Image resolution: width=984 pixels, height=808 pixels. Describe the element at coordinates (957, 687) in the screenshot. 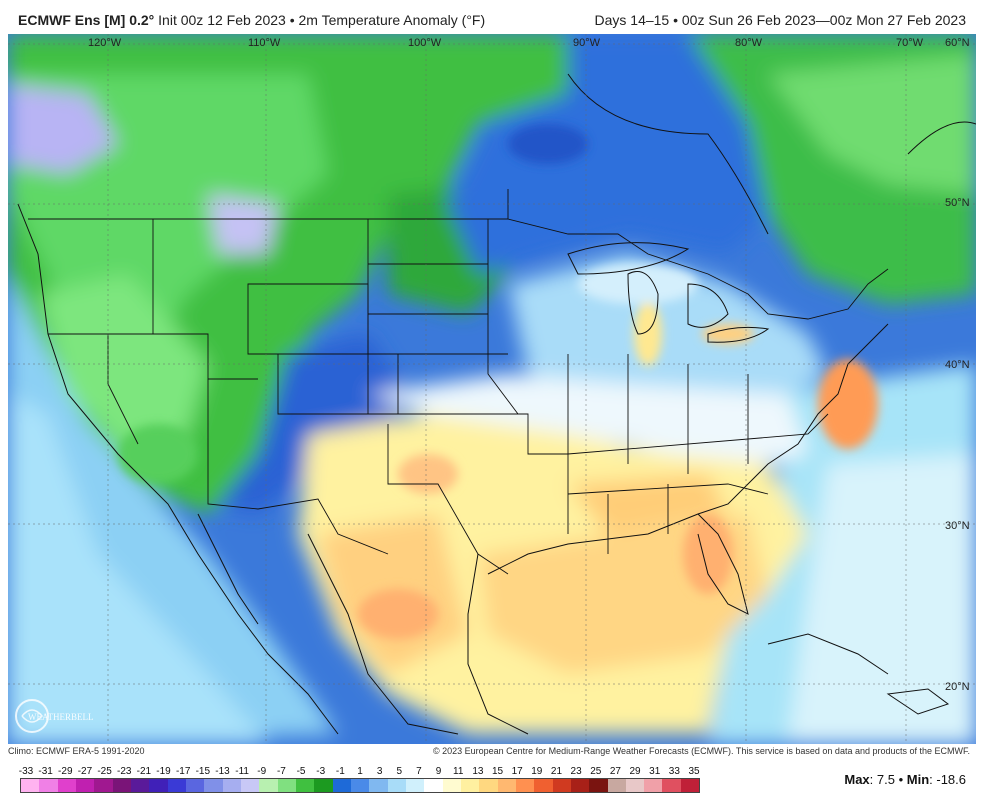

I see `lat-label-20n: 20°N` at that location.